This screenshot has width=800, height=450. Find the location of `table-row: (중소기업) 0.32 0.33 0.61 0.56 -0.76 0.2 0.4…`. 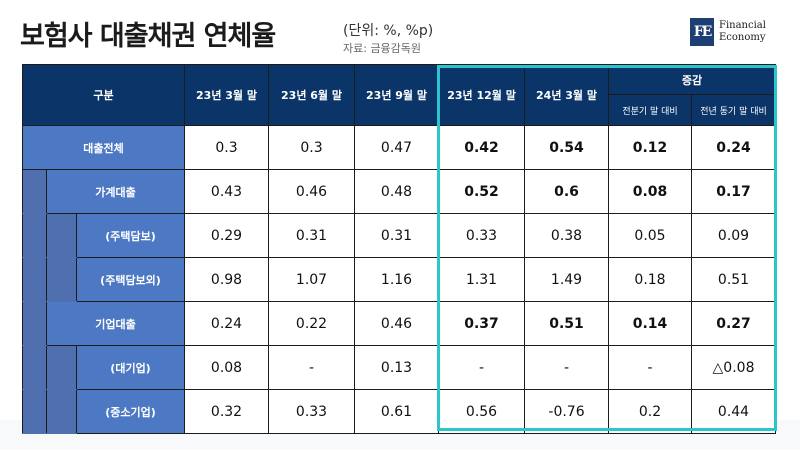

table-row: (중소기업) 0.32 0.33 0.61 0.56 -0.76 0.2 0.4… is located at coordinates (399, 411).